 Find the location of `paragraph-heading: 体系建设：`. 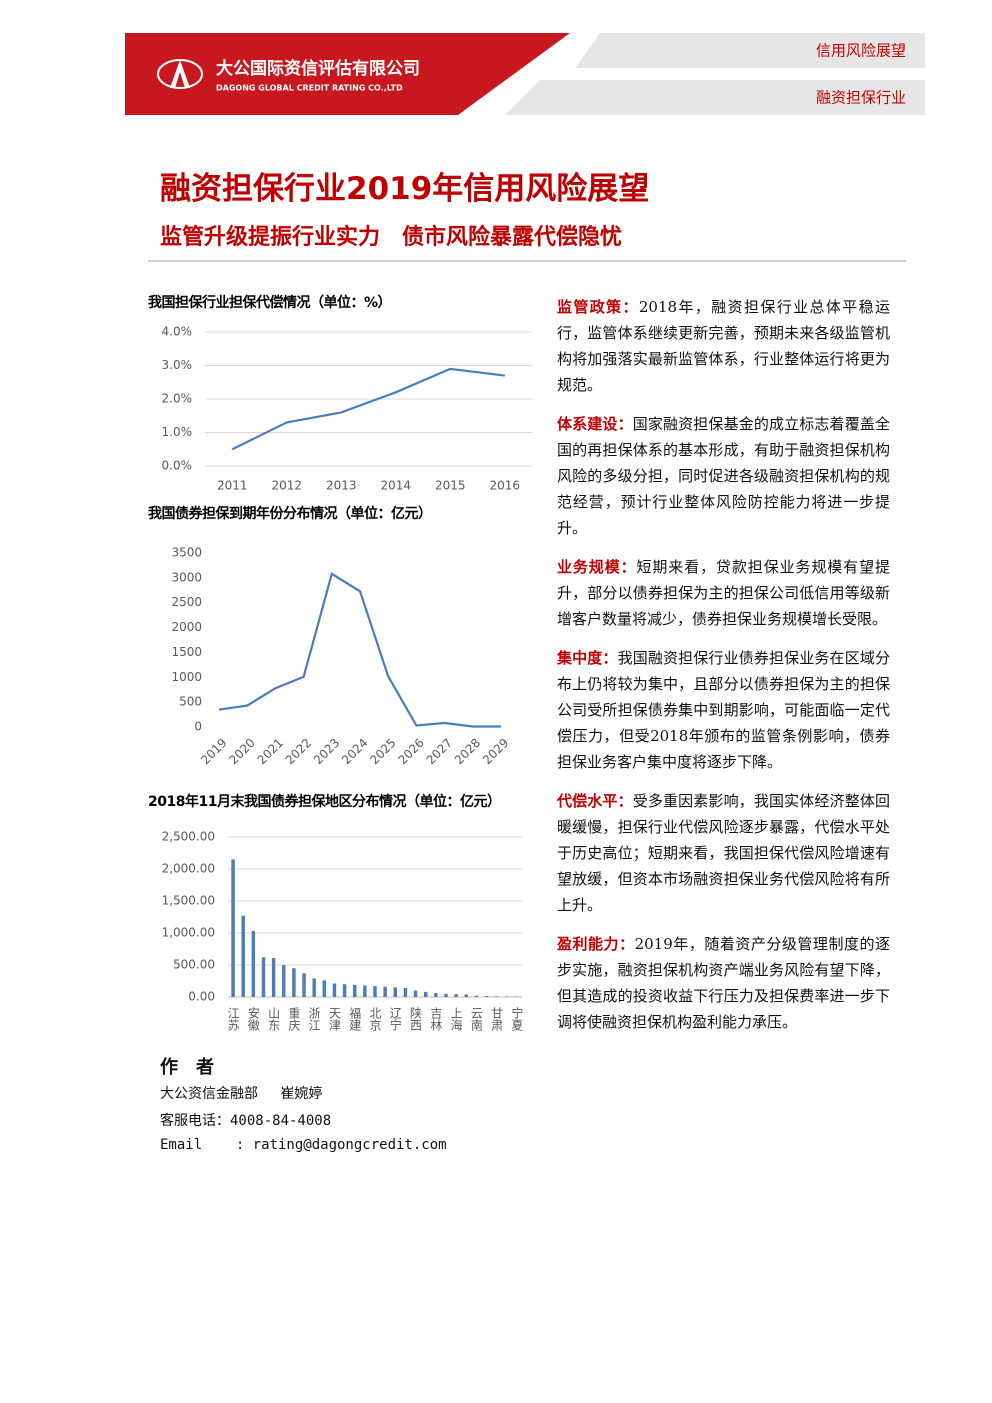

paragraph-heading: 体系建设： is located at coordinates (595, 424).